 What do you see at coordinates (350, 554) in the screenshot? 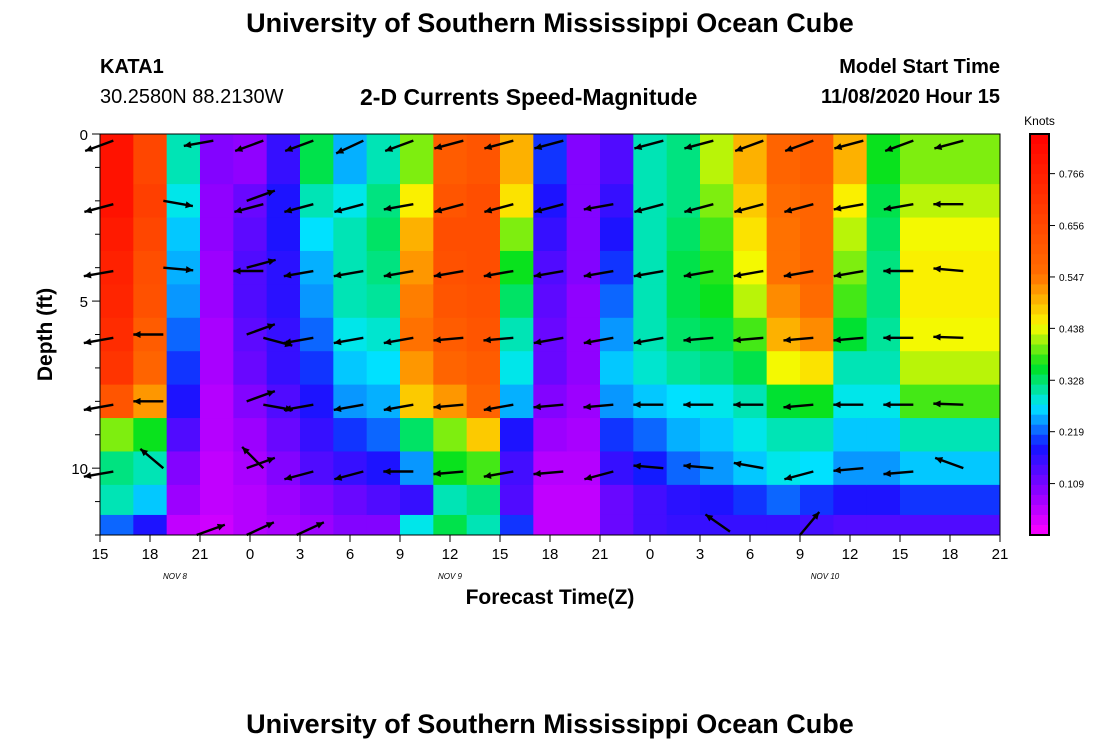
I see `x-tick-label: 6` at bounding box center [350, 554].